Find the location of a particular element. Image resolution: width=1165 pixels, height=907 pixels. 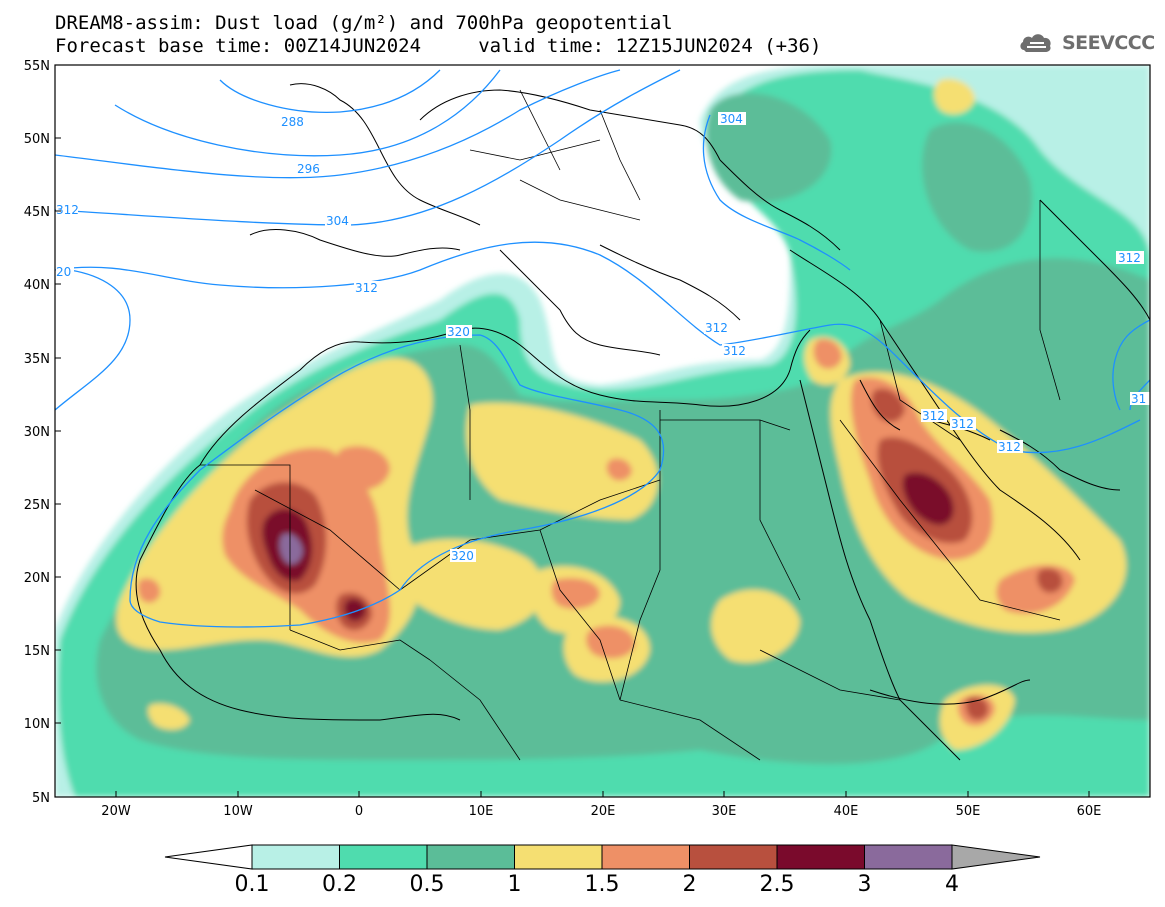

colorbar-under-triangle is located at coordinates (208, 857).